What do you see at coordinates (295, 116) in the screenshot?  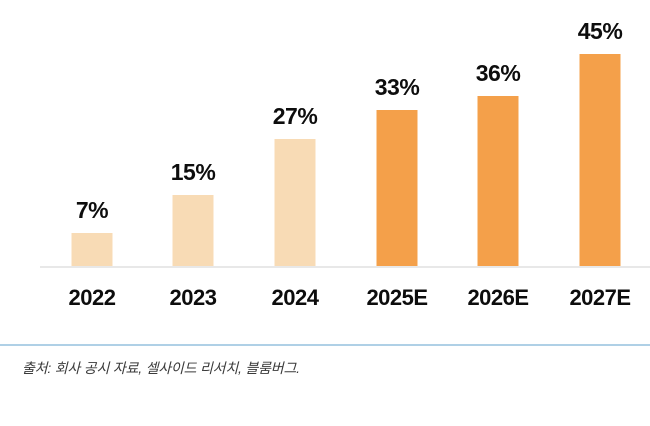 I see `bar-value-label: 27%` at bounding box center [295, 116].